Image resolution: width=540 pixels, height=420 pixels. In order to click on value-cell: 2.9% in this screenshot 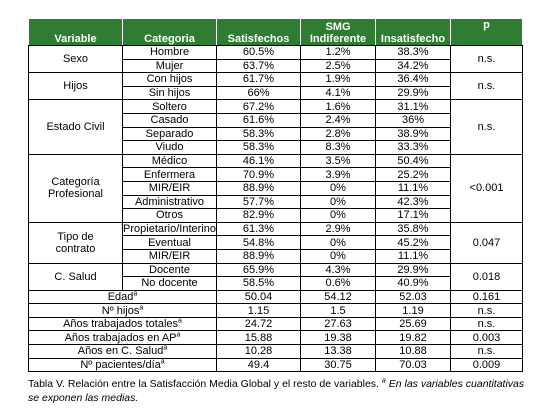, I will do `click(338, 229)`.